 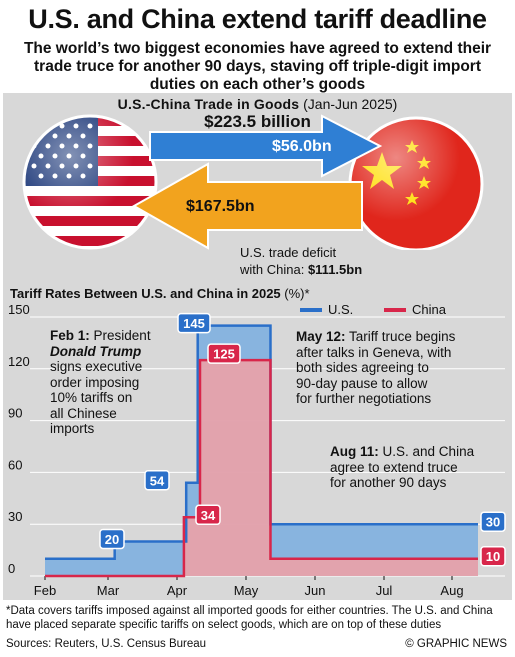 I want to click on may12-line3: both sides agreeing to, so click(x=362, y=367).